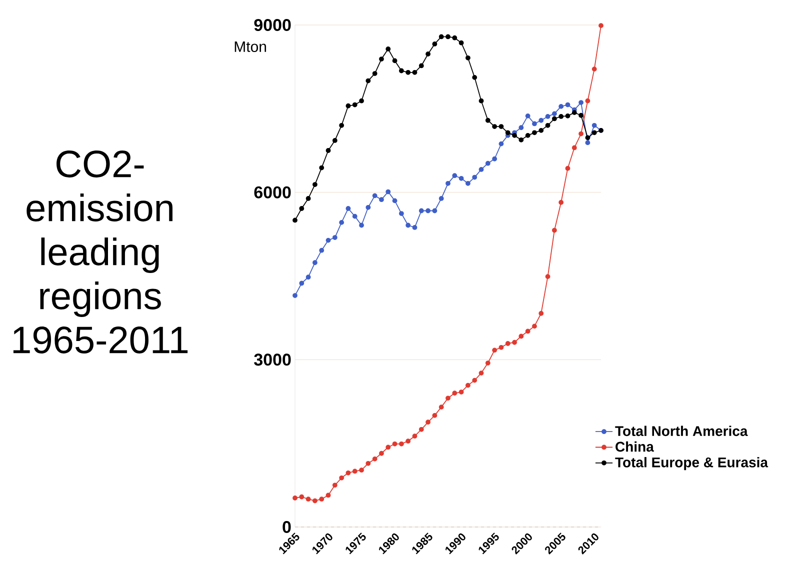 The height and width of the screenshot is (582, 793). What do you see at coordinates (250, 47) in the screenshot?
I see `y-axis-title: Mton` at bounding box center [250, 47].